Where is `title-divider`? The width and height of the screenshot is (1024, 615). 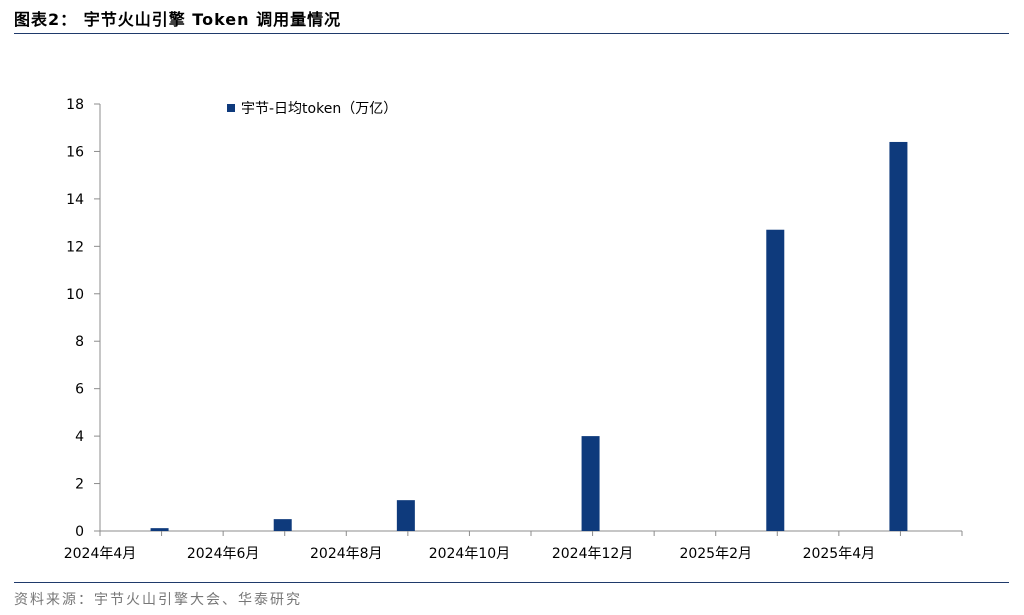 title-divider is located at coordinates (511, 33).